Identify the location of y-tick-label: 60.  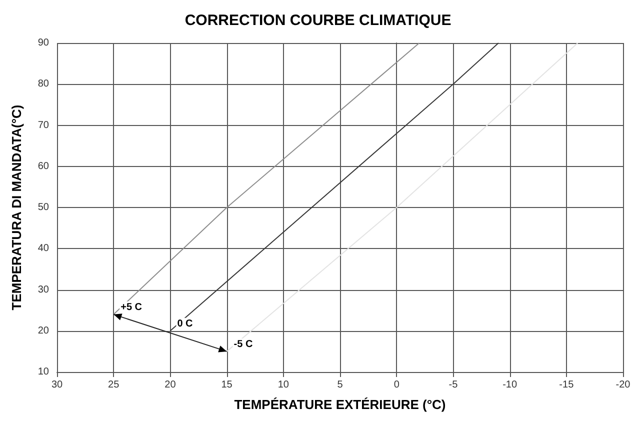
(44, 166).